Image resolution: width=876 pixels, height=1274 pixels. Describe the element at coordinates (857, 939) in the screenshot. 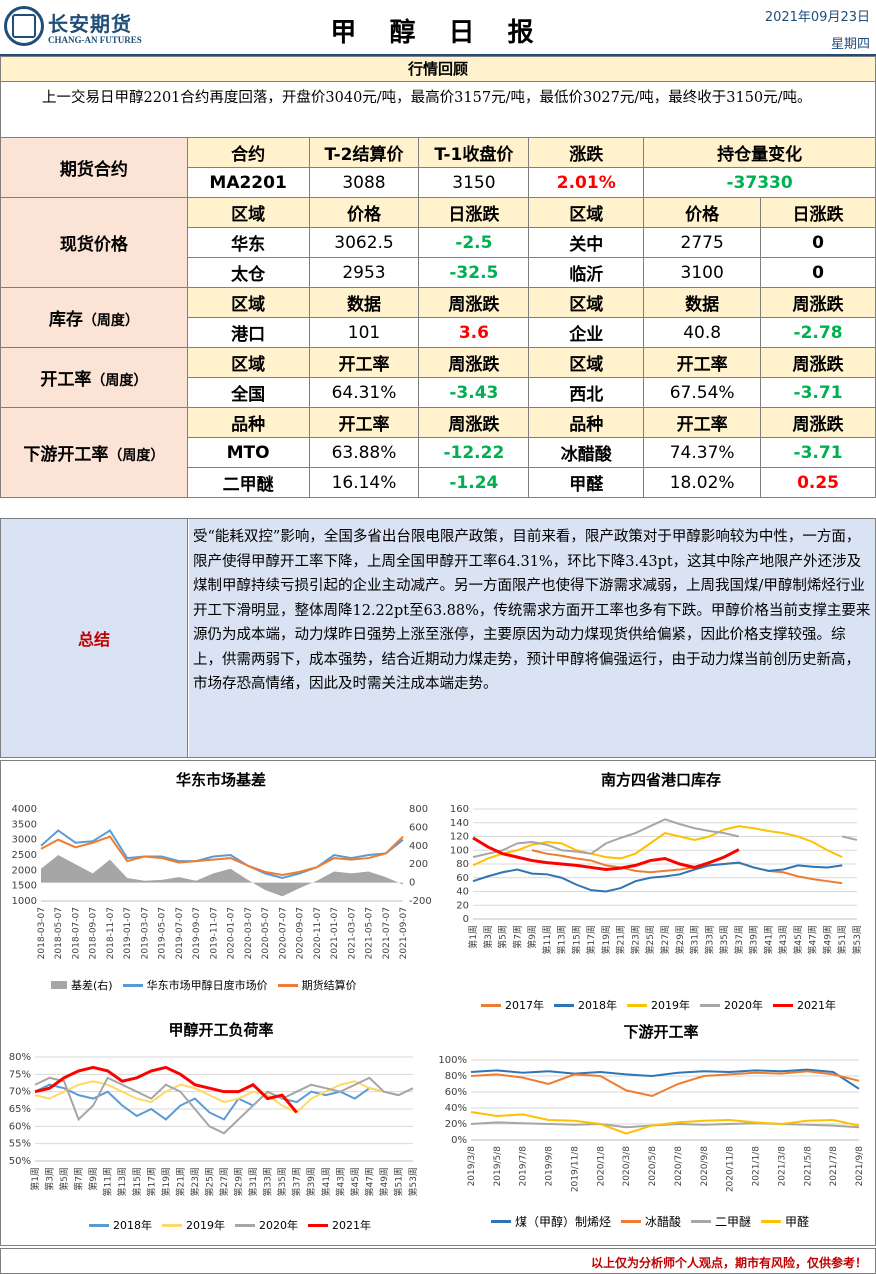

I see `x-tick-label: 第53周` at that location.